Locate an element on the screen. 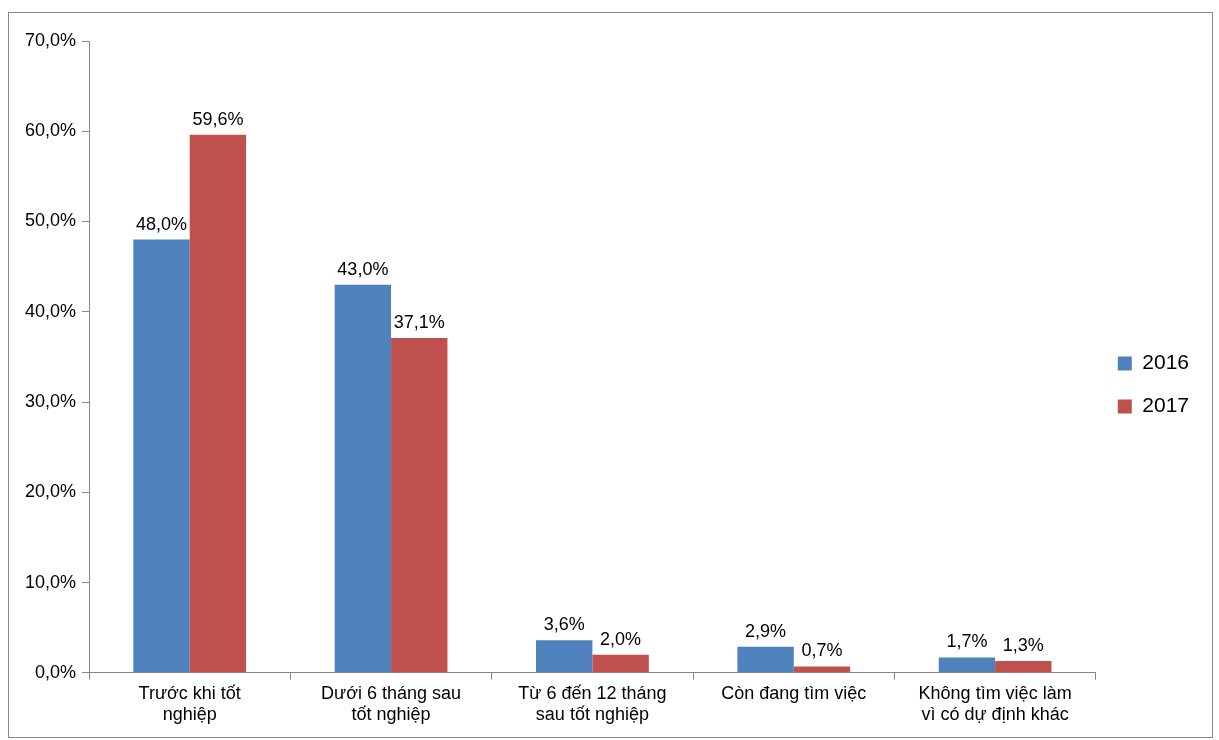  y-tick-label: 50,0% is located at coordinates (50, 220).